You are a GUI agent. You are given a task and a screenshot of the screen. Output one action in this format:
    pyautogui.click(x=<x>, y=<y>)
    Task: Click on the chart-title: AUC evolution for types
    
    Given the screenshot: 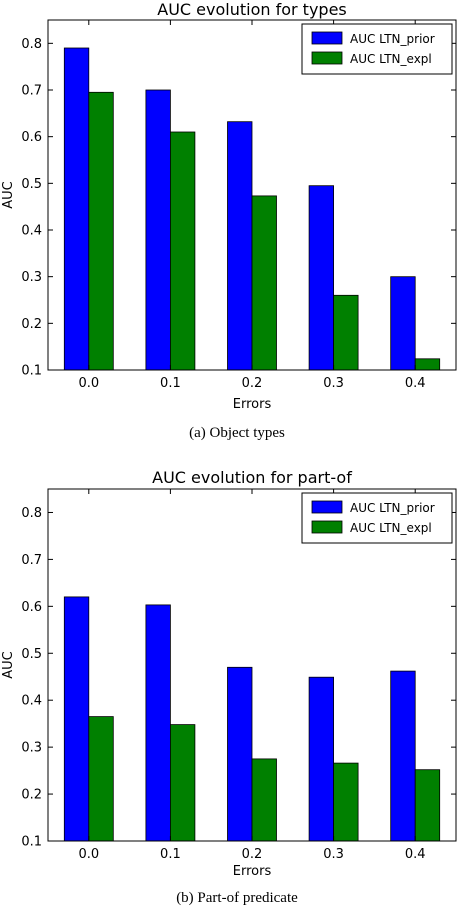 What is the action you would take?
    pyautogui.click(x=252, y=9)
    